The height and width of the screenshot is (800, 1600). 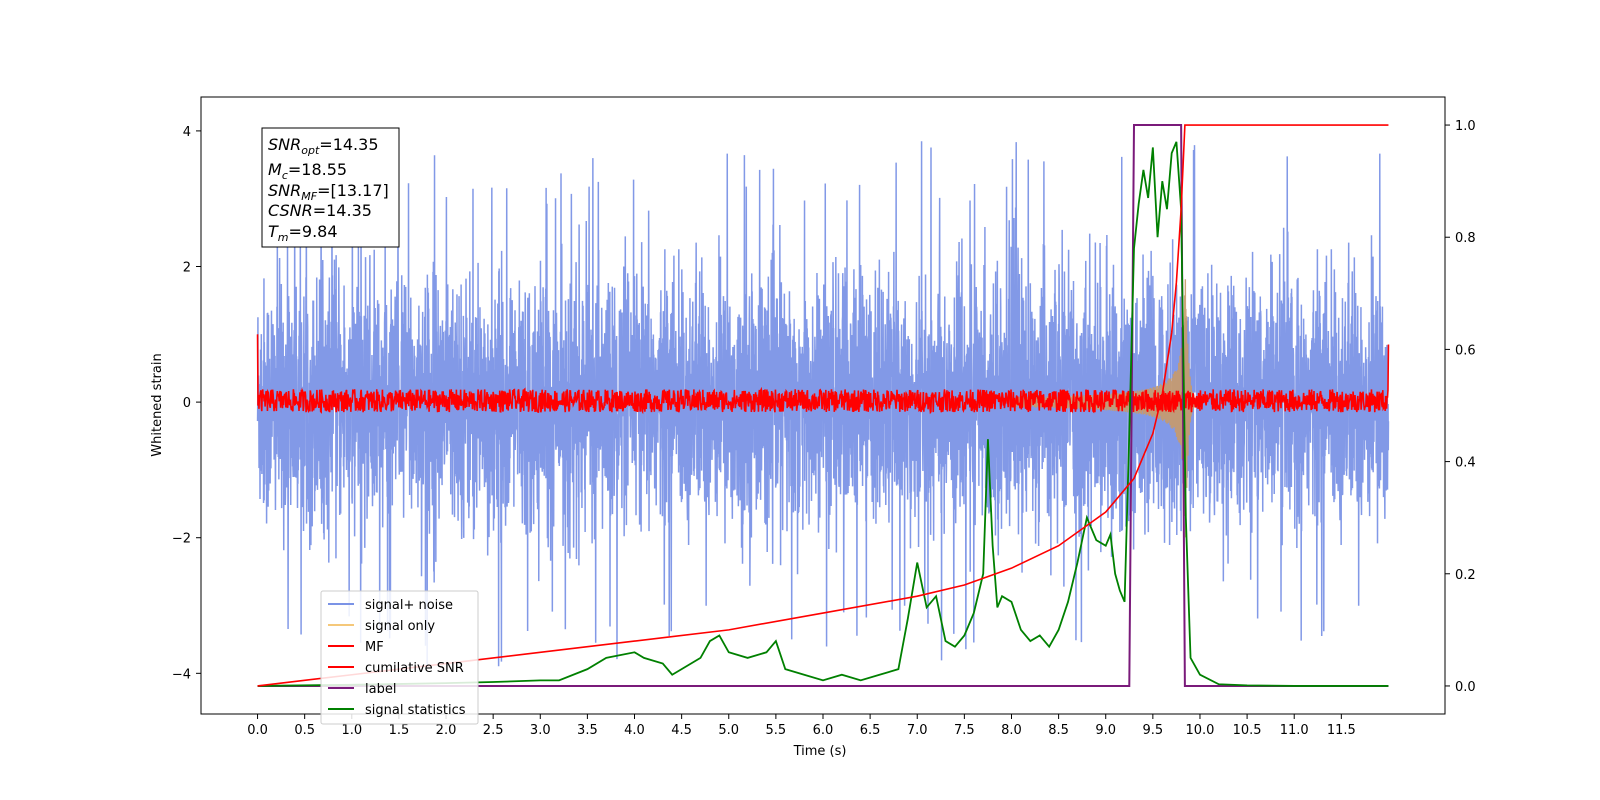 I want to click on y-tick-label: 0, so click(x=187, y=403).